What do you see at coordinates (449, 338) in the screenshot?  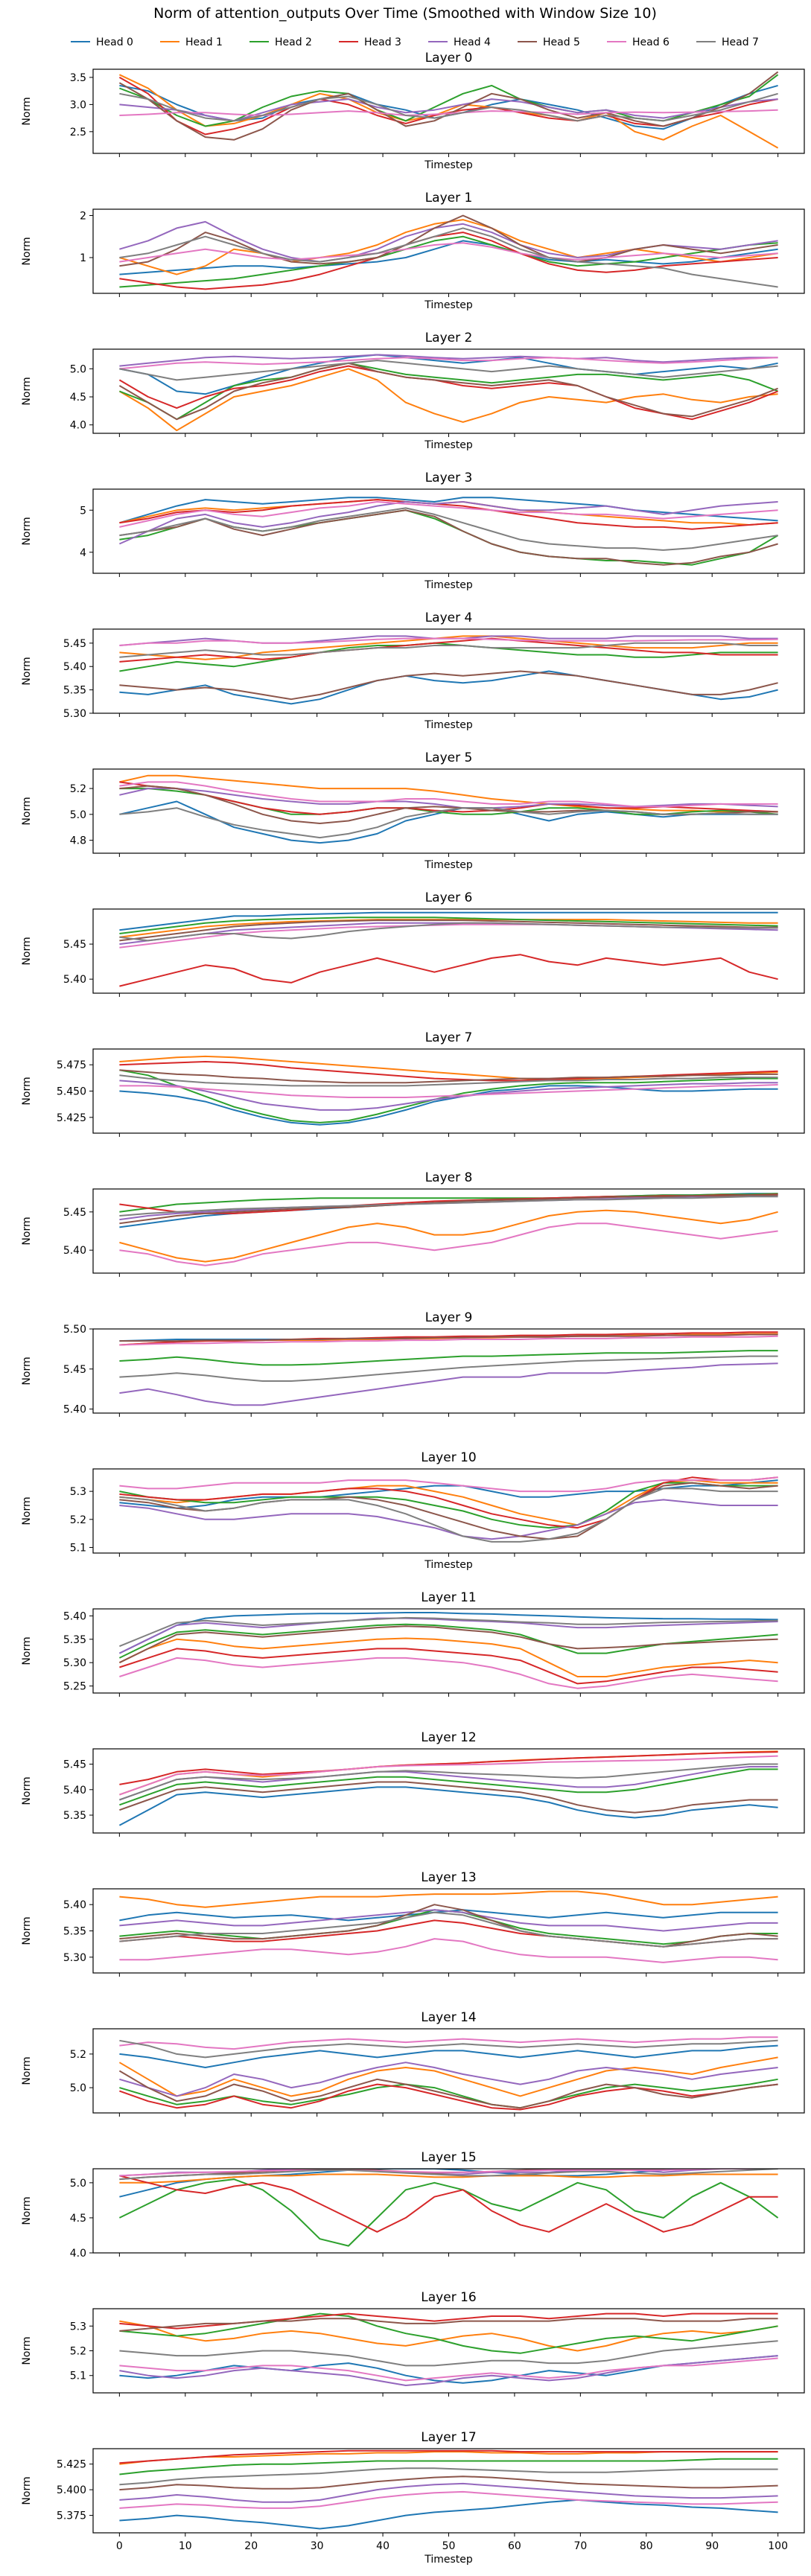 I see `subplot-title: Layer 2` at bounding box center [449, 338].